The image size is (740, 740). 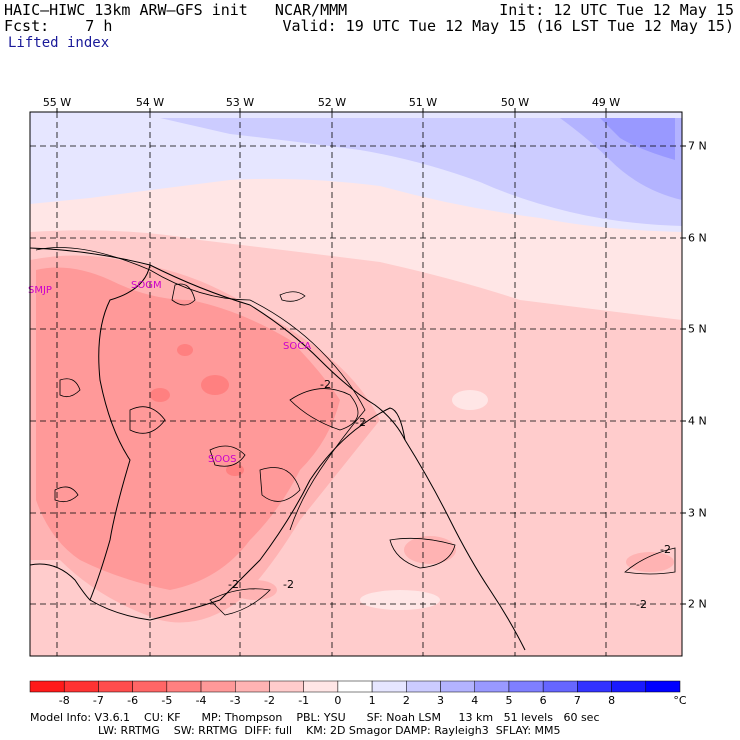 What do you see at coordinates (176, 10) in the screenshot?
I see `plot-title: HAIC–HIWC 13km ARW–GFS init NCAR/MMM` at bounding box center [176, 10].